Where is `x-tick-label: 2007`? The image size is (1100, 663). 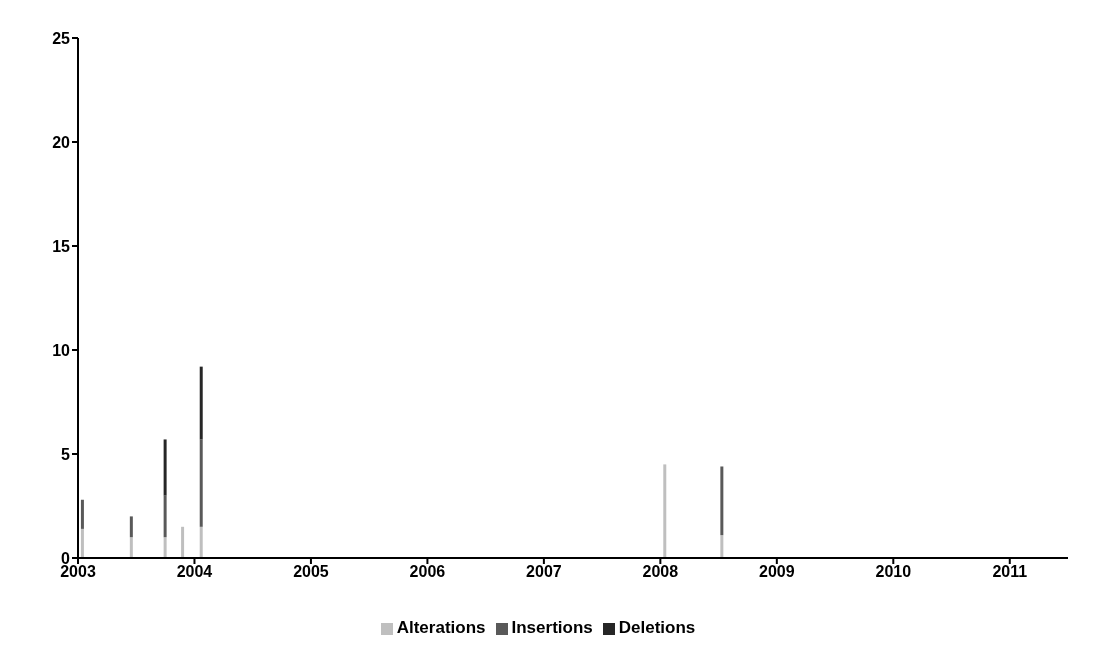 x-tick-label: 2007 is located at coordinates (544, 572).